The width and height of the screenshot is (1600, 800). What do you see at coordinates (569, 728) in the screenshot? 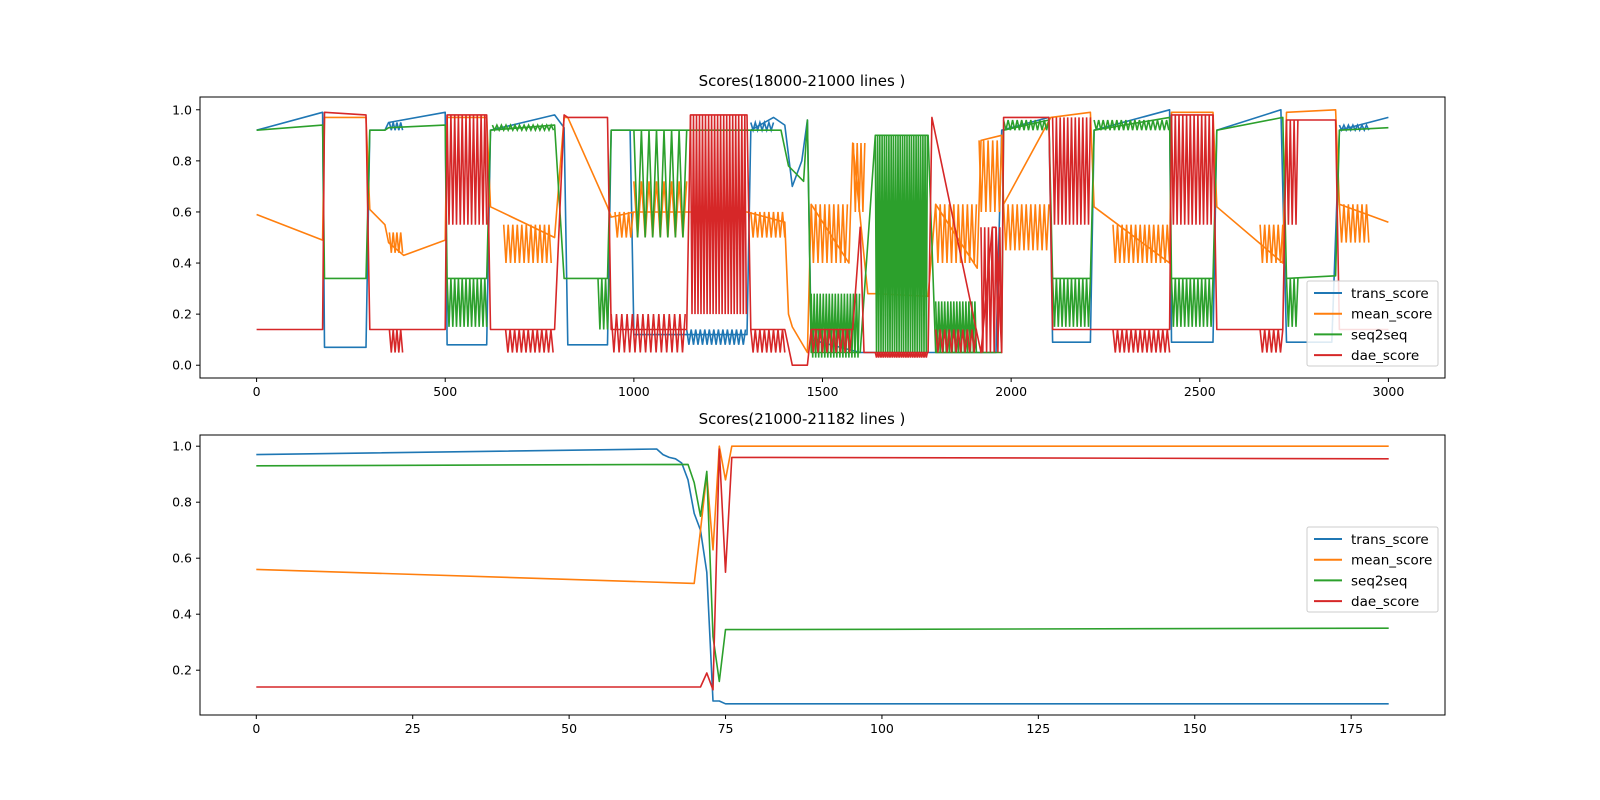
I see `x-tick-label: 50` at bounding box center [569, 728].